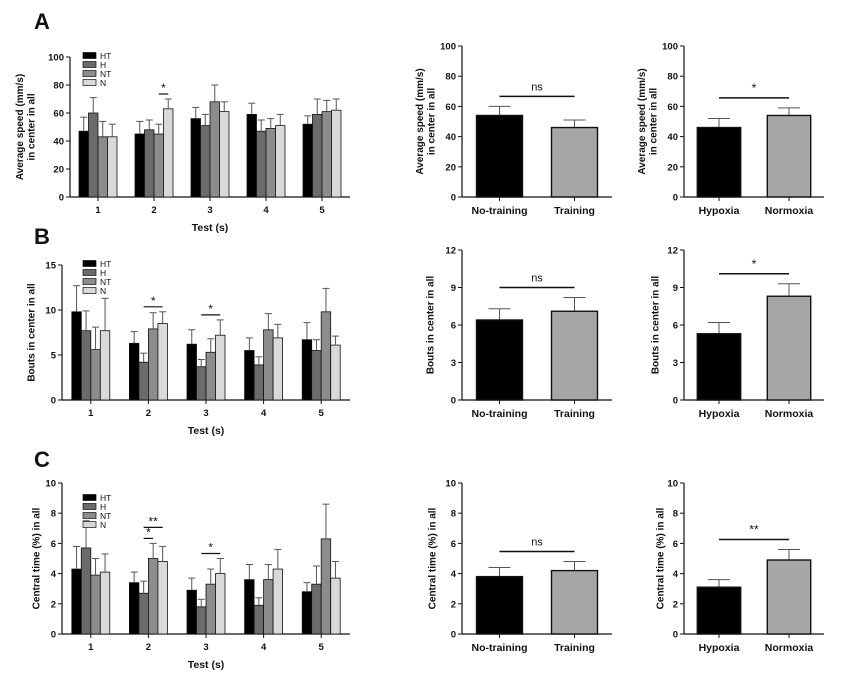 Image resolution: width=860 pixels, height=676 pixels. I want to click on legend-swatch-n, so click(89, 524).